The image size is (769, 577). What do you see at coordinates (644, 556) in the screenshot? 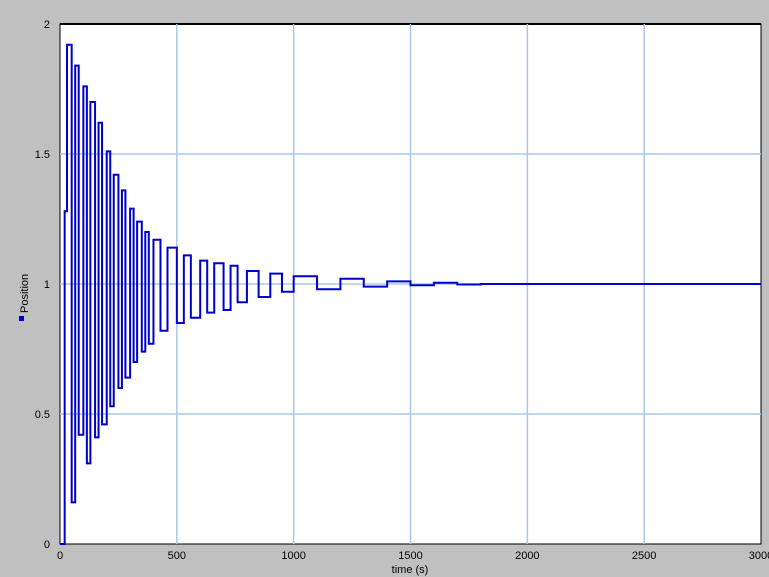
I see `x-tick-label: 2500` at bounding box center [644, 556].